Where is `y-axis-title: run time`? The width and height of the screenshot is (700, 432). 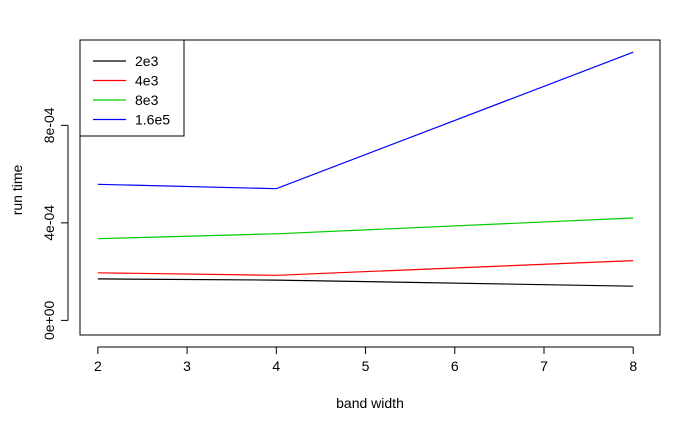 y-axis-title: run time is located at coordinates (17, 190).